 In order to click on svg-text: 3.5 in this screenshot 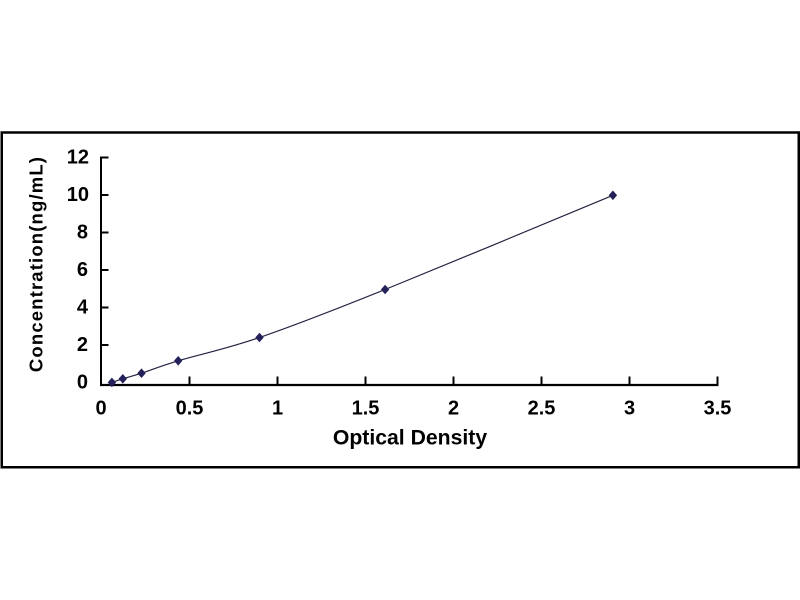, I will do `click(718, 409)`.